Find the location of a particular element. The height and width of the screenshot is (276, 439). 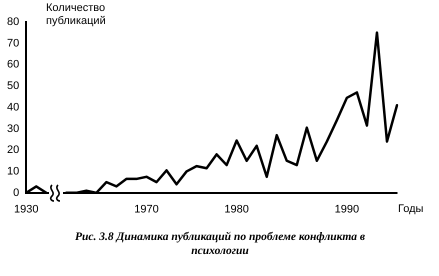

y-axis-title: Количество публикаций is located at coordinates (76, 15).